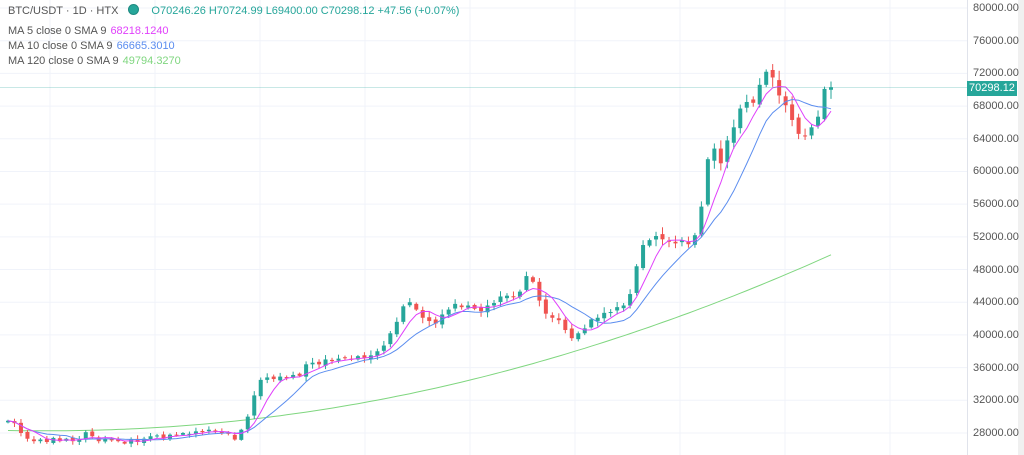  Describe the element at coordinates (967, 227) in the screenshot. I see `price-axis-border` at that location.